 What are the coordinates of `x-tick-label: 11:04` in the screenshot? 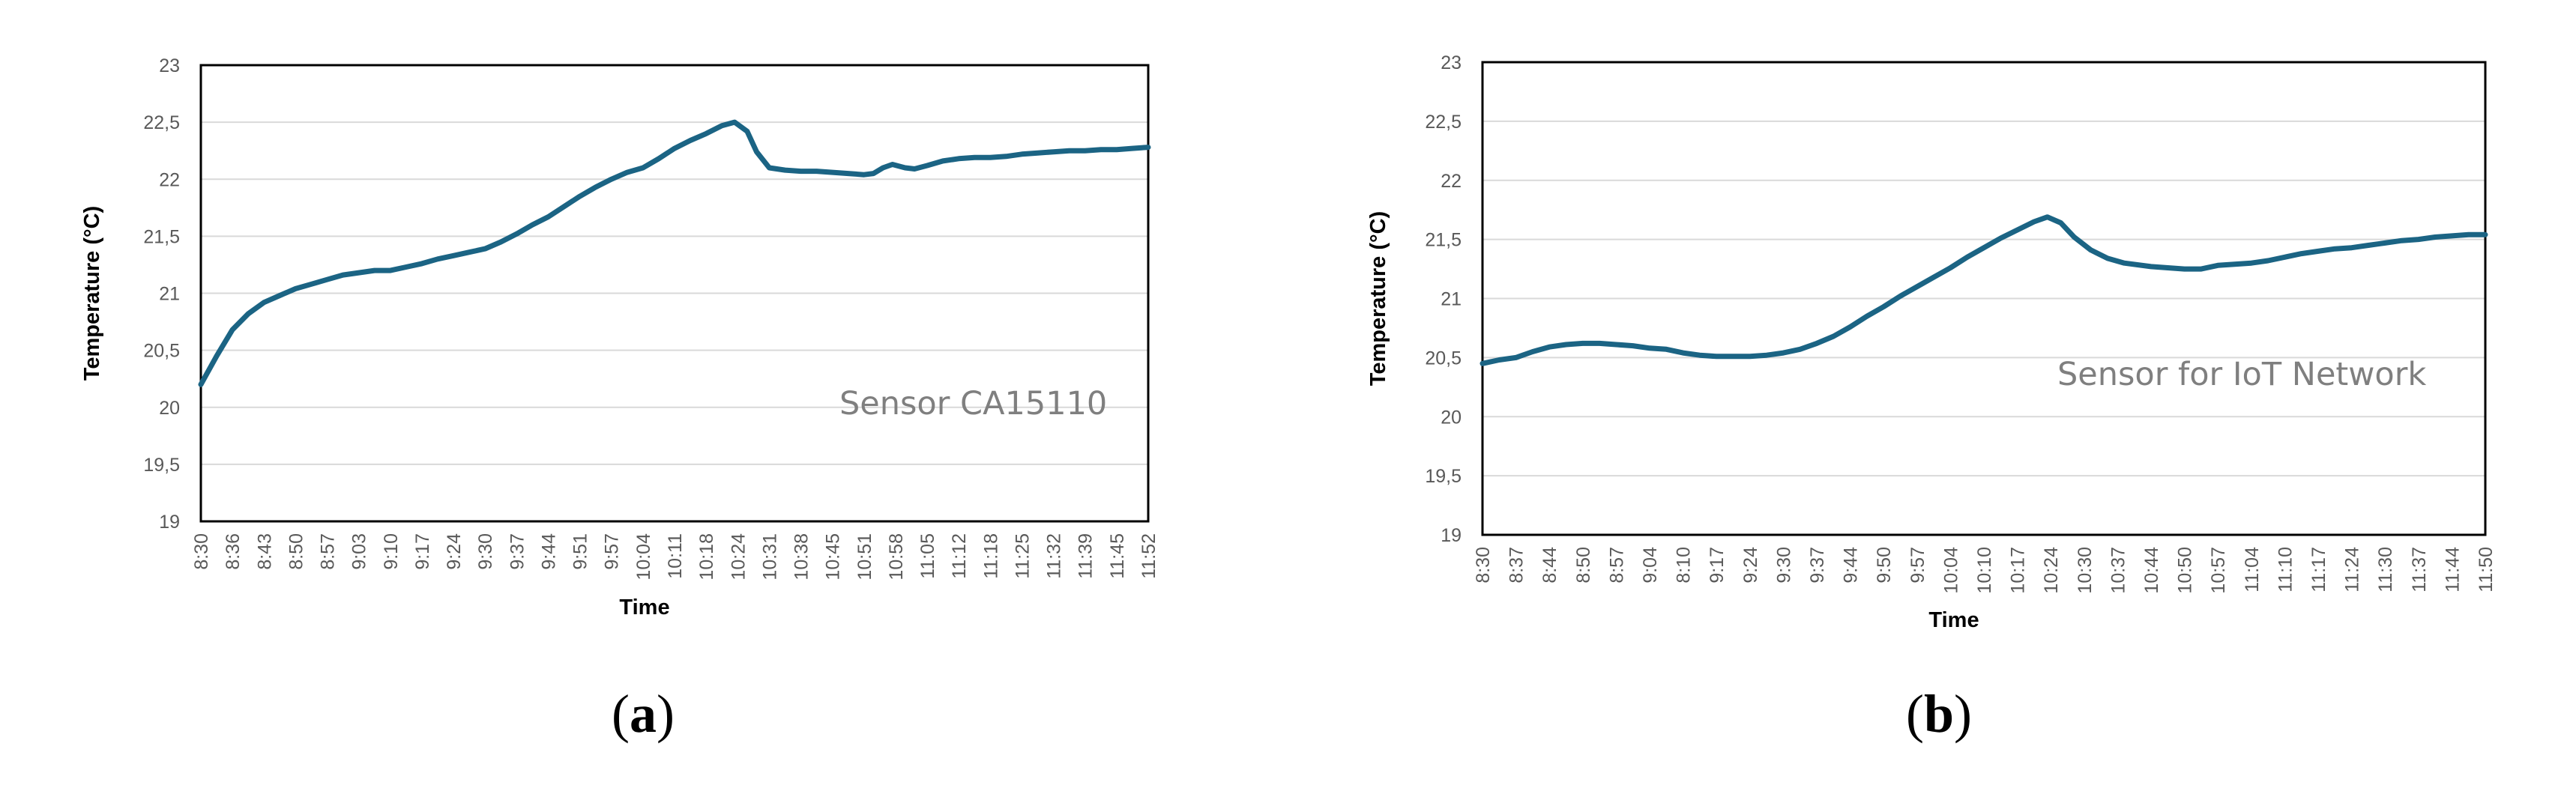 It's located at (2252, 570).